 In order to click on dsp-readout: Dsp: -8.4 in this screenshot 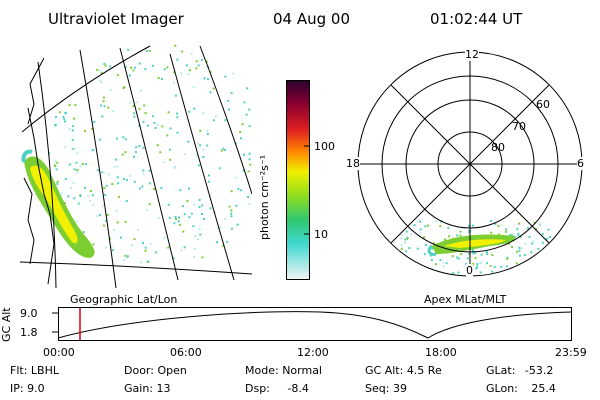, I will do `click(277, 388)`.